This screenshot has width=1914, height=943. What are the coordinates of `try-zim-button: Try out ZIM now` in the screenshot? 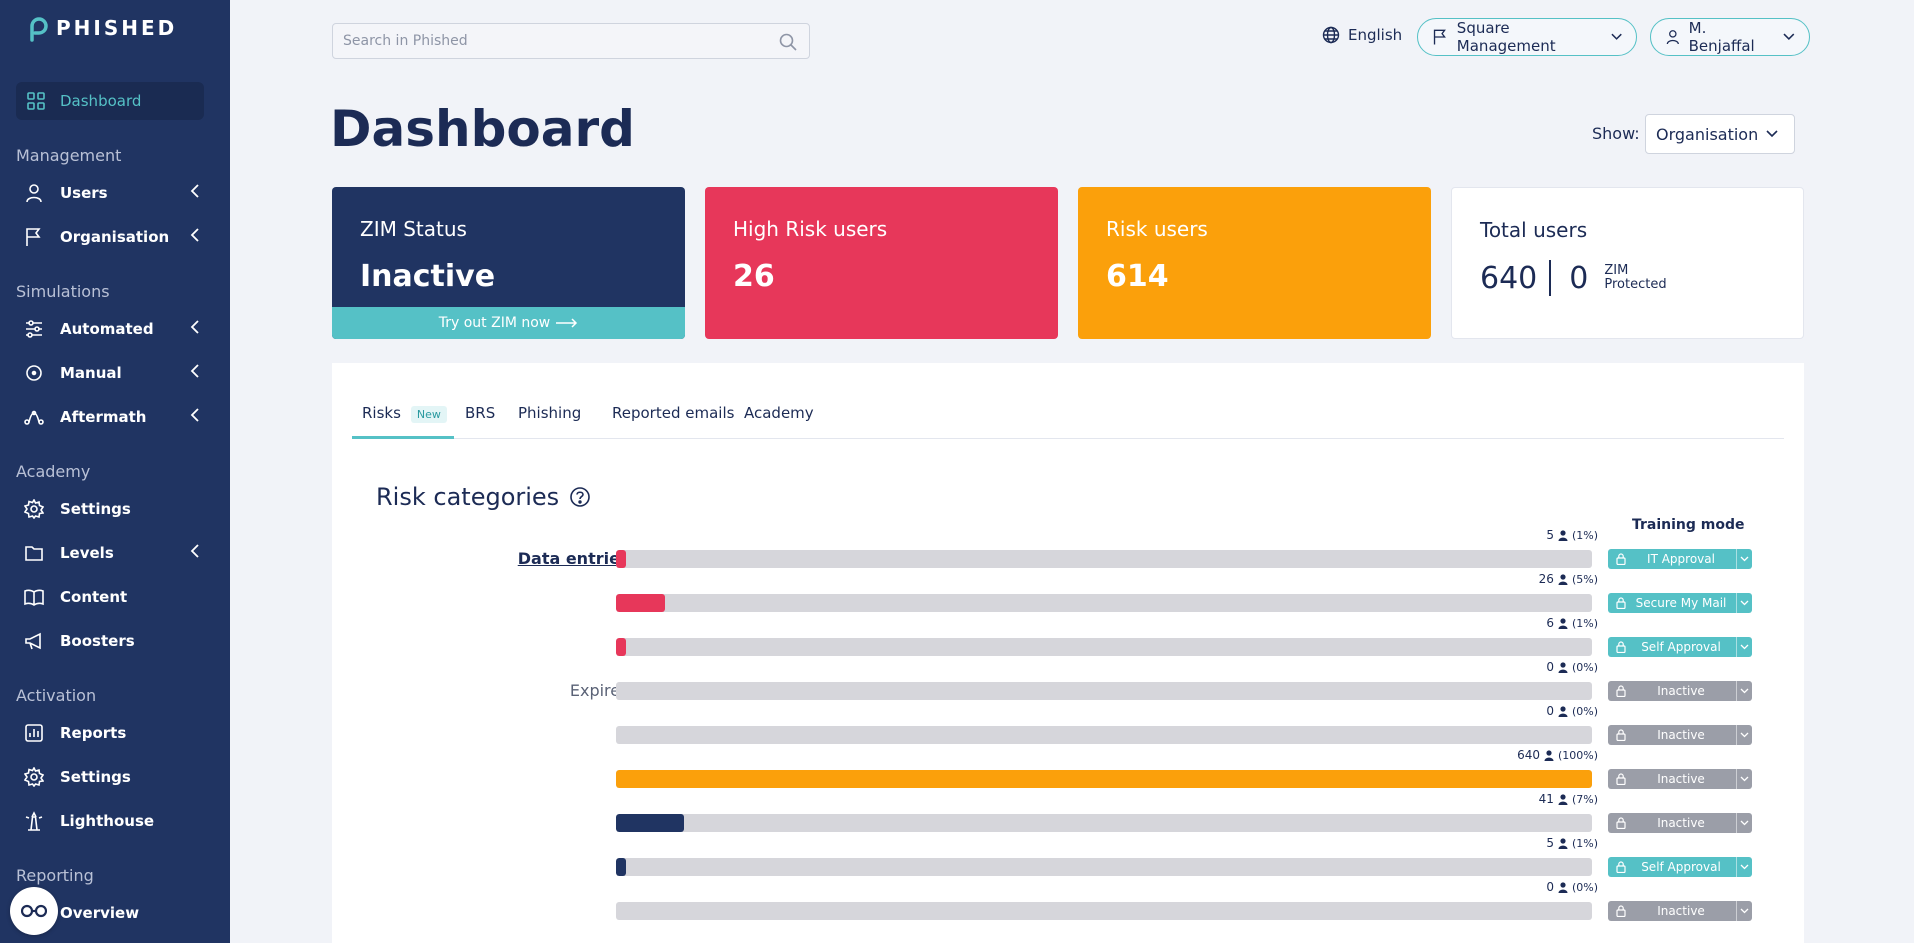 It's located at (508, 323).